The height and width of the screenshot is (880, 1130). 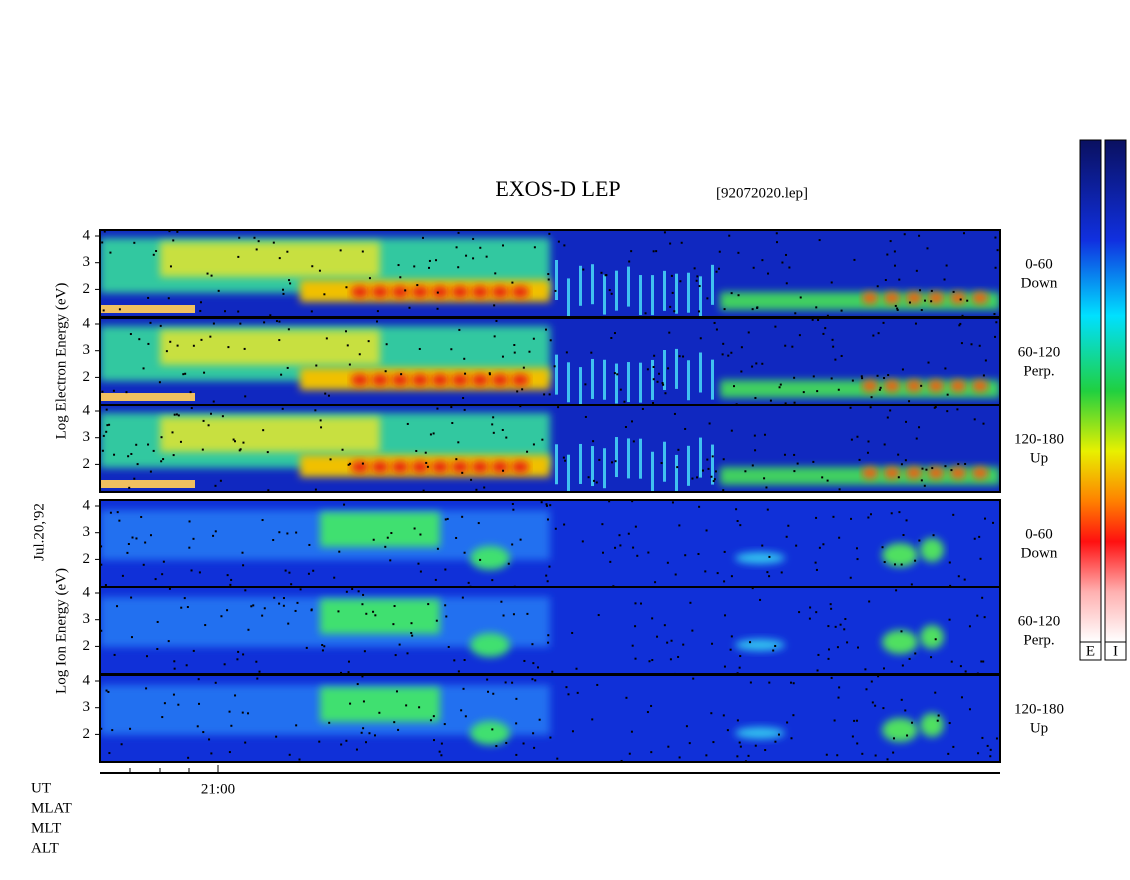 What do you see at coordinates (900, 730) in the screenshot?
I see `blob` at bounding box center [900, 730].